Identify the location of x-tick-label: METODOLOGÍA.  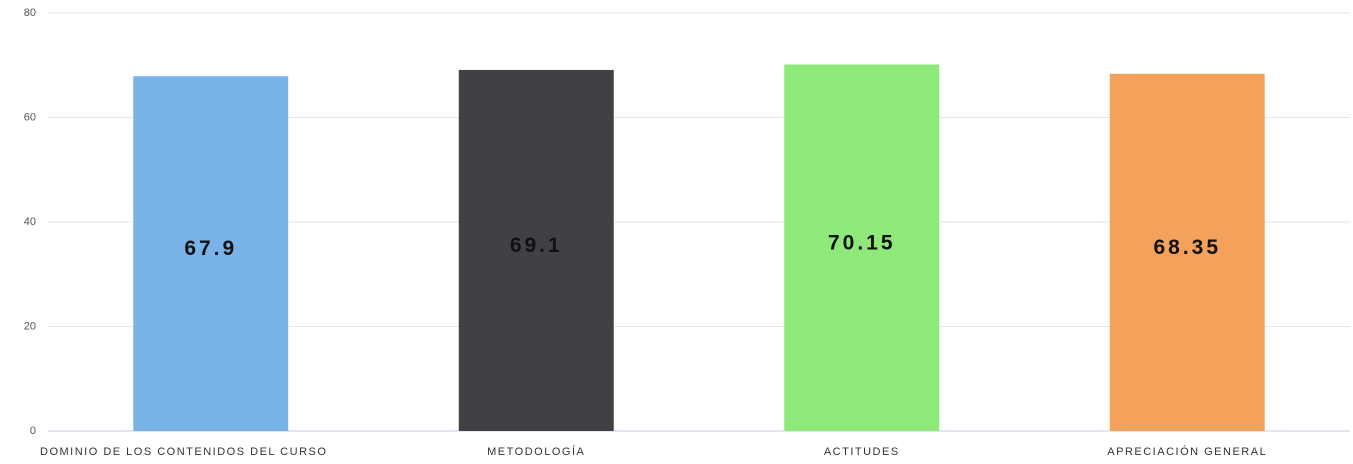
(536, 451).